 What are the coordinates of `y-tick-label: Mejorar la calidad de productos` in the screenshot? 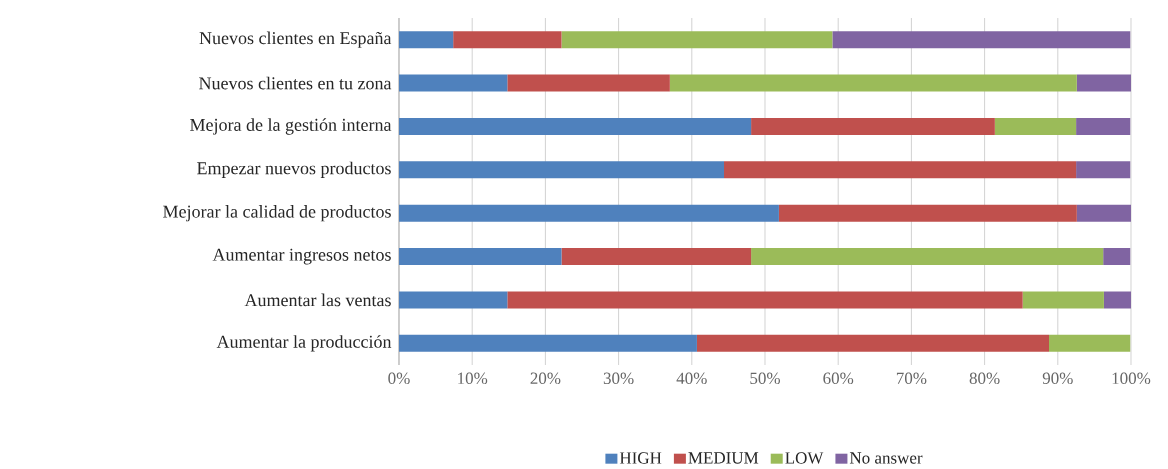 It's located at (277, 213).